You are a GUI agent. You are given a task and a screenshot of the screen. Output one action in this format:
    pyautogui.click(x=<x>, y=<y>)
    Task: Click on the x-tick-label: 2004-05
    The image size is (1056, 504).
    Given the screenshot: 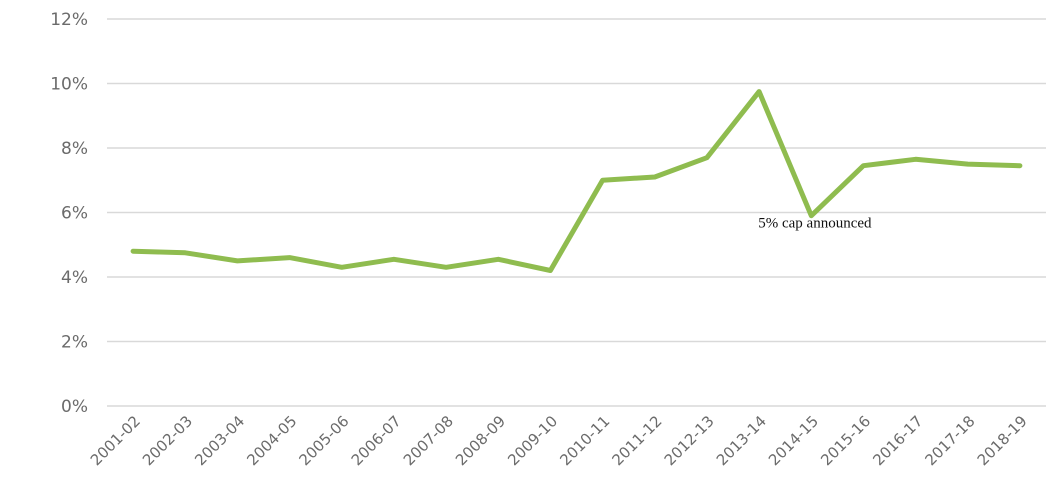 What is the action you would take?
    pyautogui.click(x=271, y=440)
    